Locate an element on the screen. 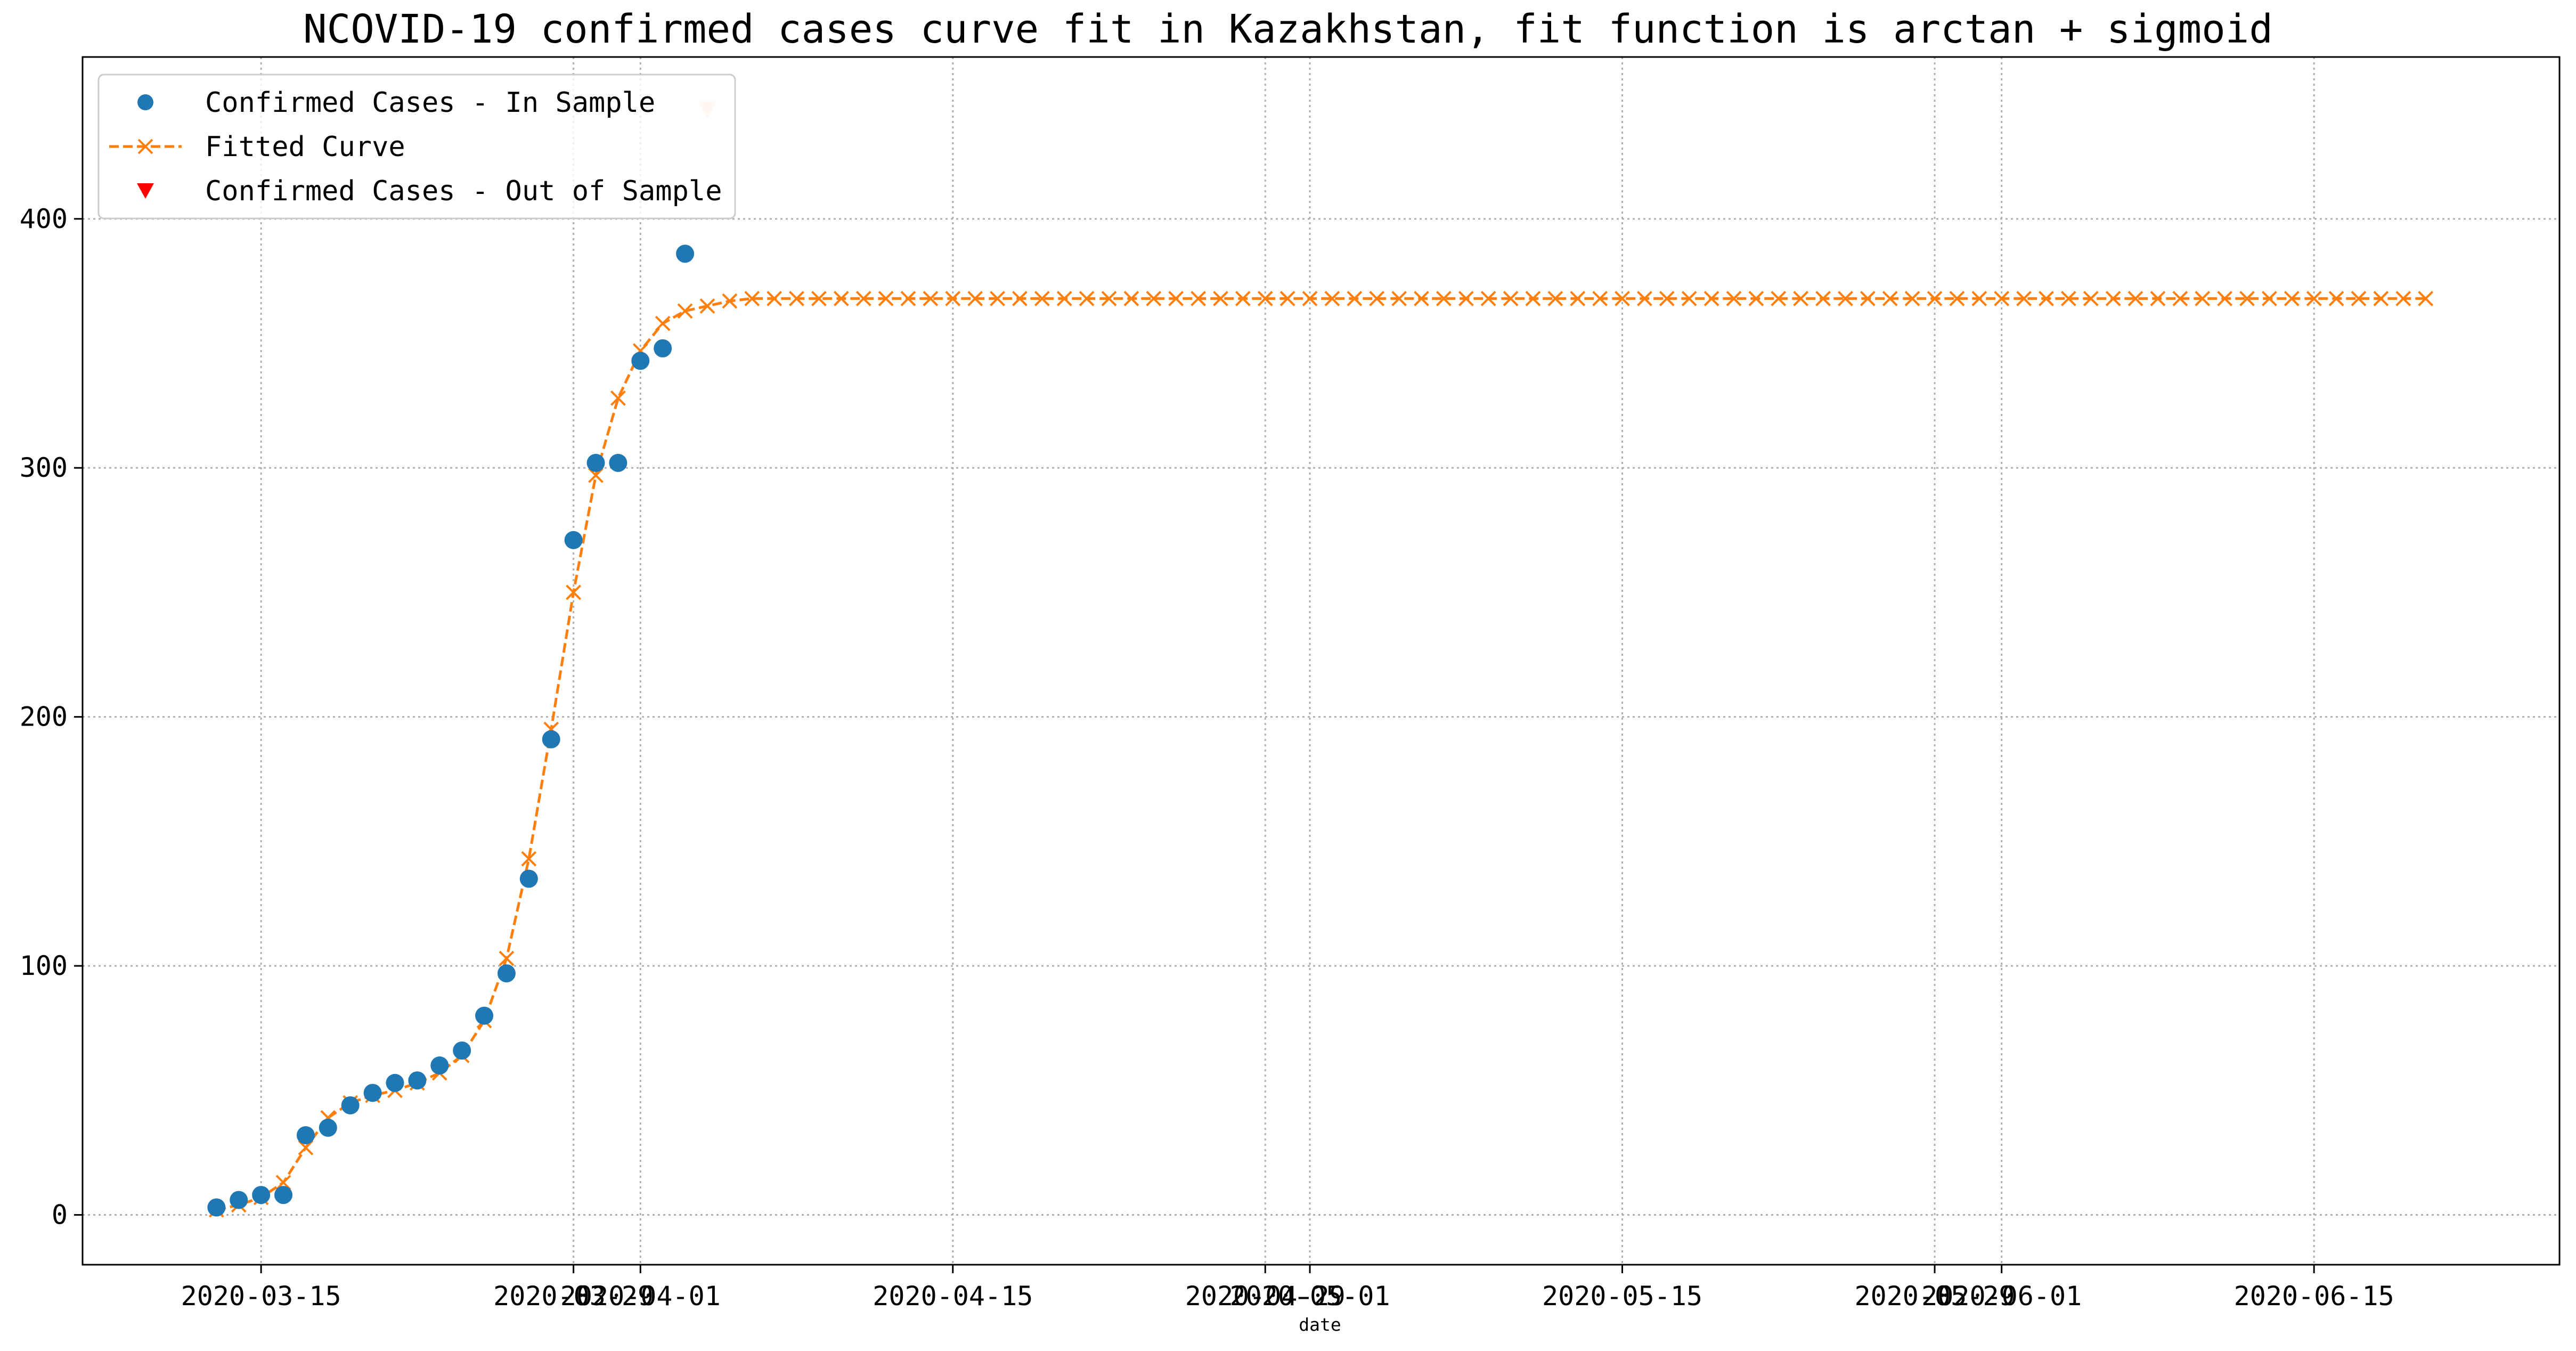 This screenshot has width=2576, height=1351. legend-label: Fitted Curve is located at coordinates (305, 147).